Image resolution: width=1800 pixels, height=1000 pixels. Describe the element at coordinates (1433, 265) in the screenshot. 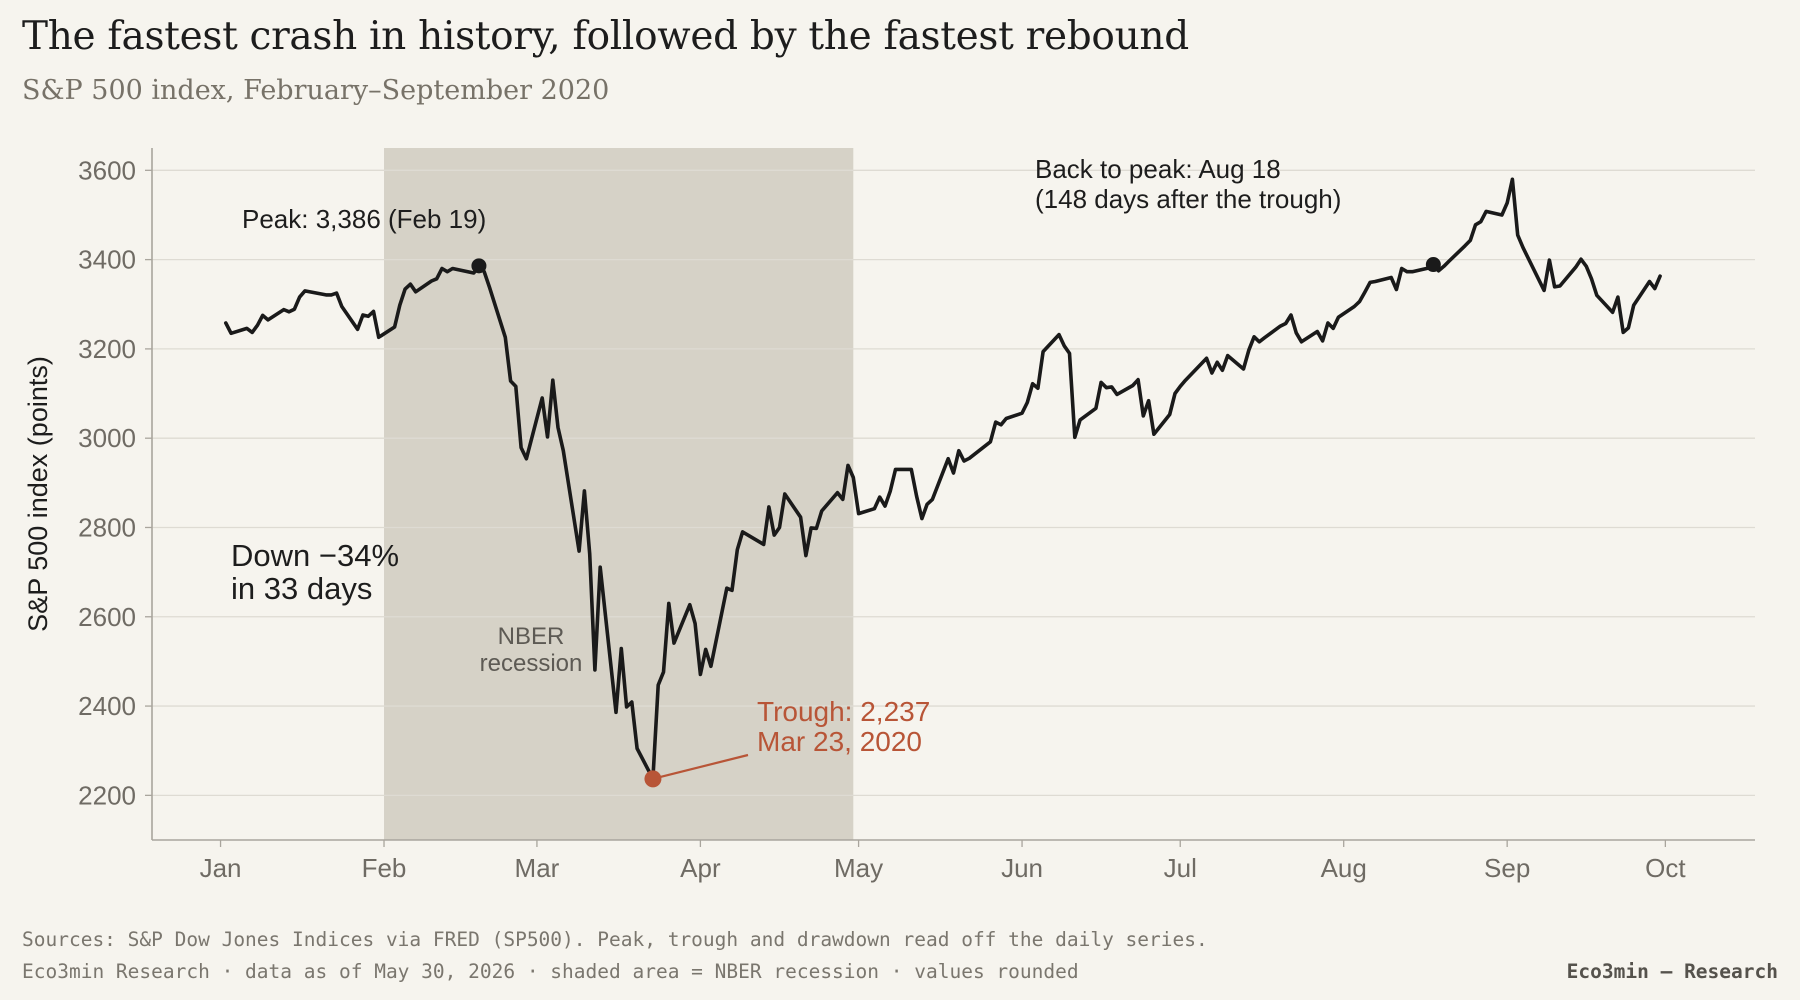

I see `back-to-peak-marker` at that location.